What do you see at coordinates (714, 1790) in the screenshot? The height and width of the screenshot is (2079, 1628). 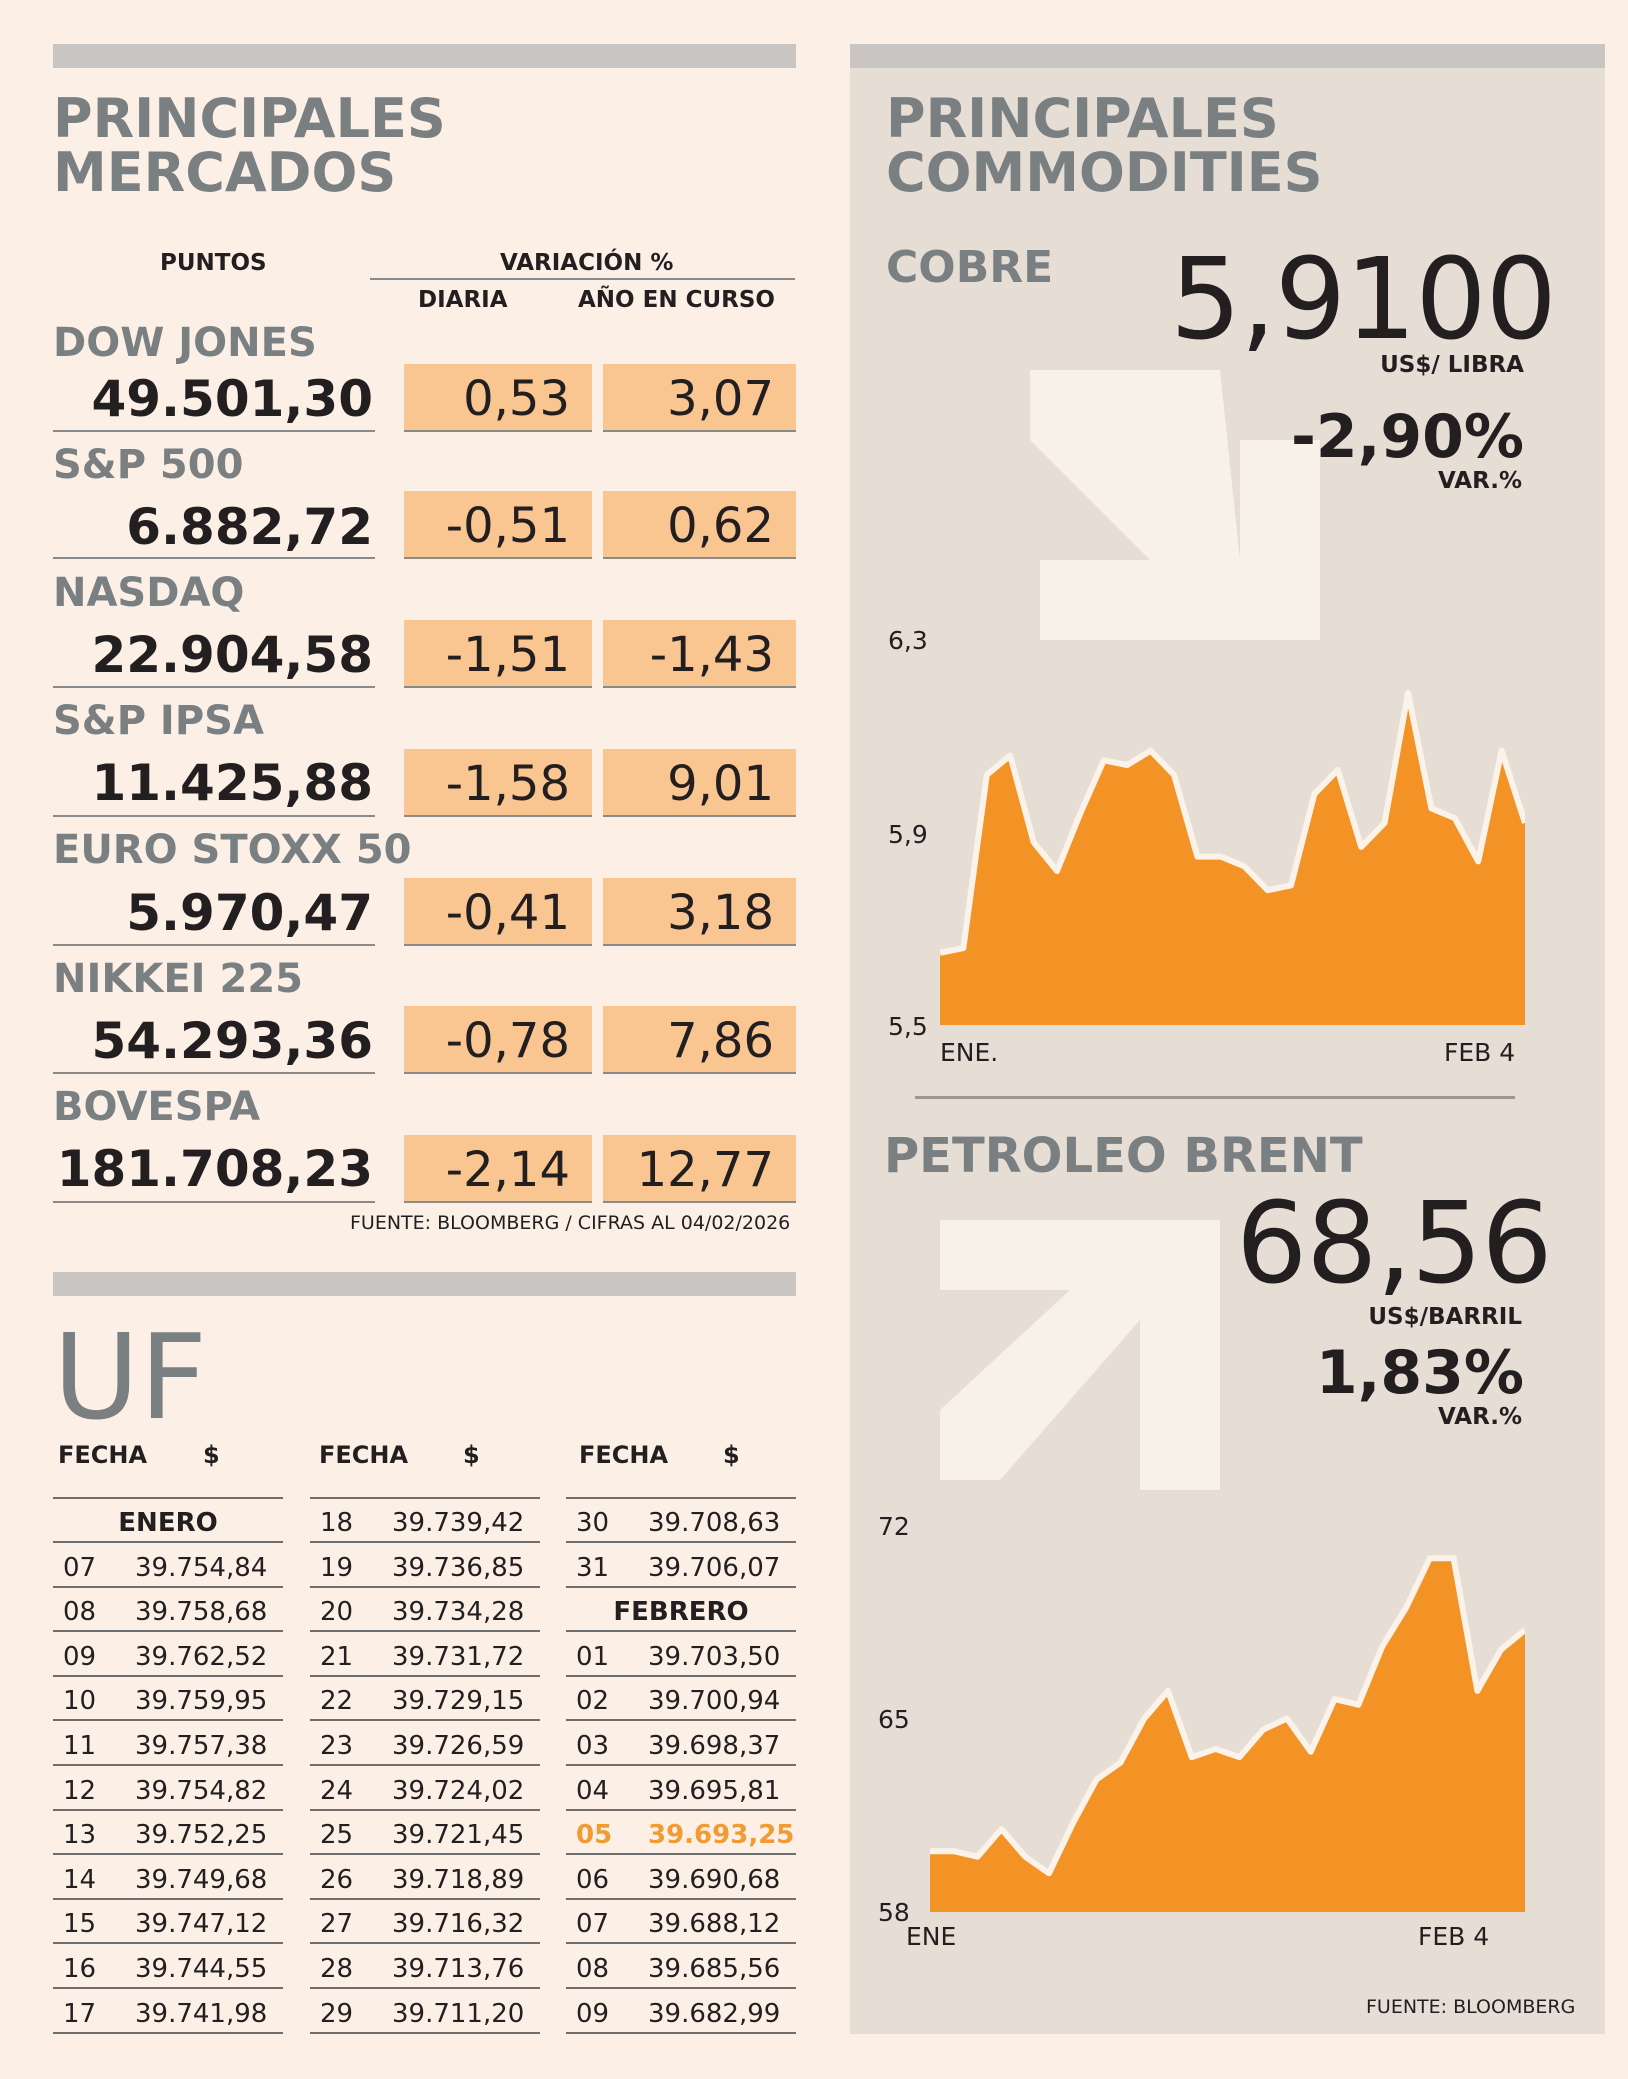 I see `uf-value: 39.695,81` at bounding box center [714, 1790].